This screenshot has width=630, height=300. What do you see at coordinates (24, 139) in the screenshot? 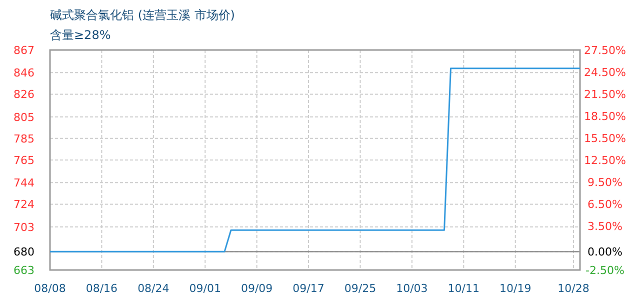
I see `y-tick-label: 785` at bounding box center [24, 139].